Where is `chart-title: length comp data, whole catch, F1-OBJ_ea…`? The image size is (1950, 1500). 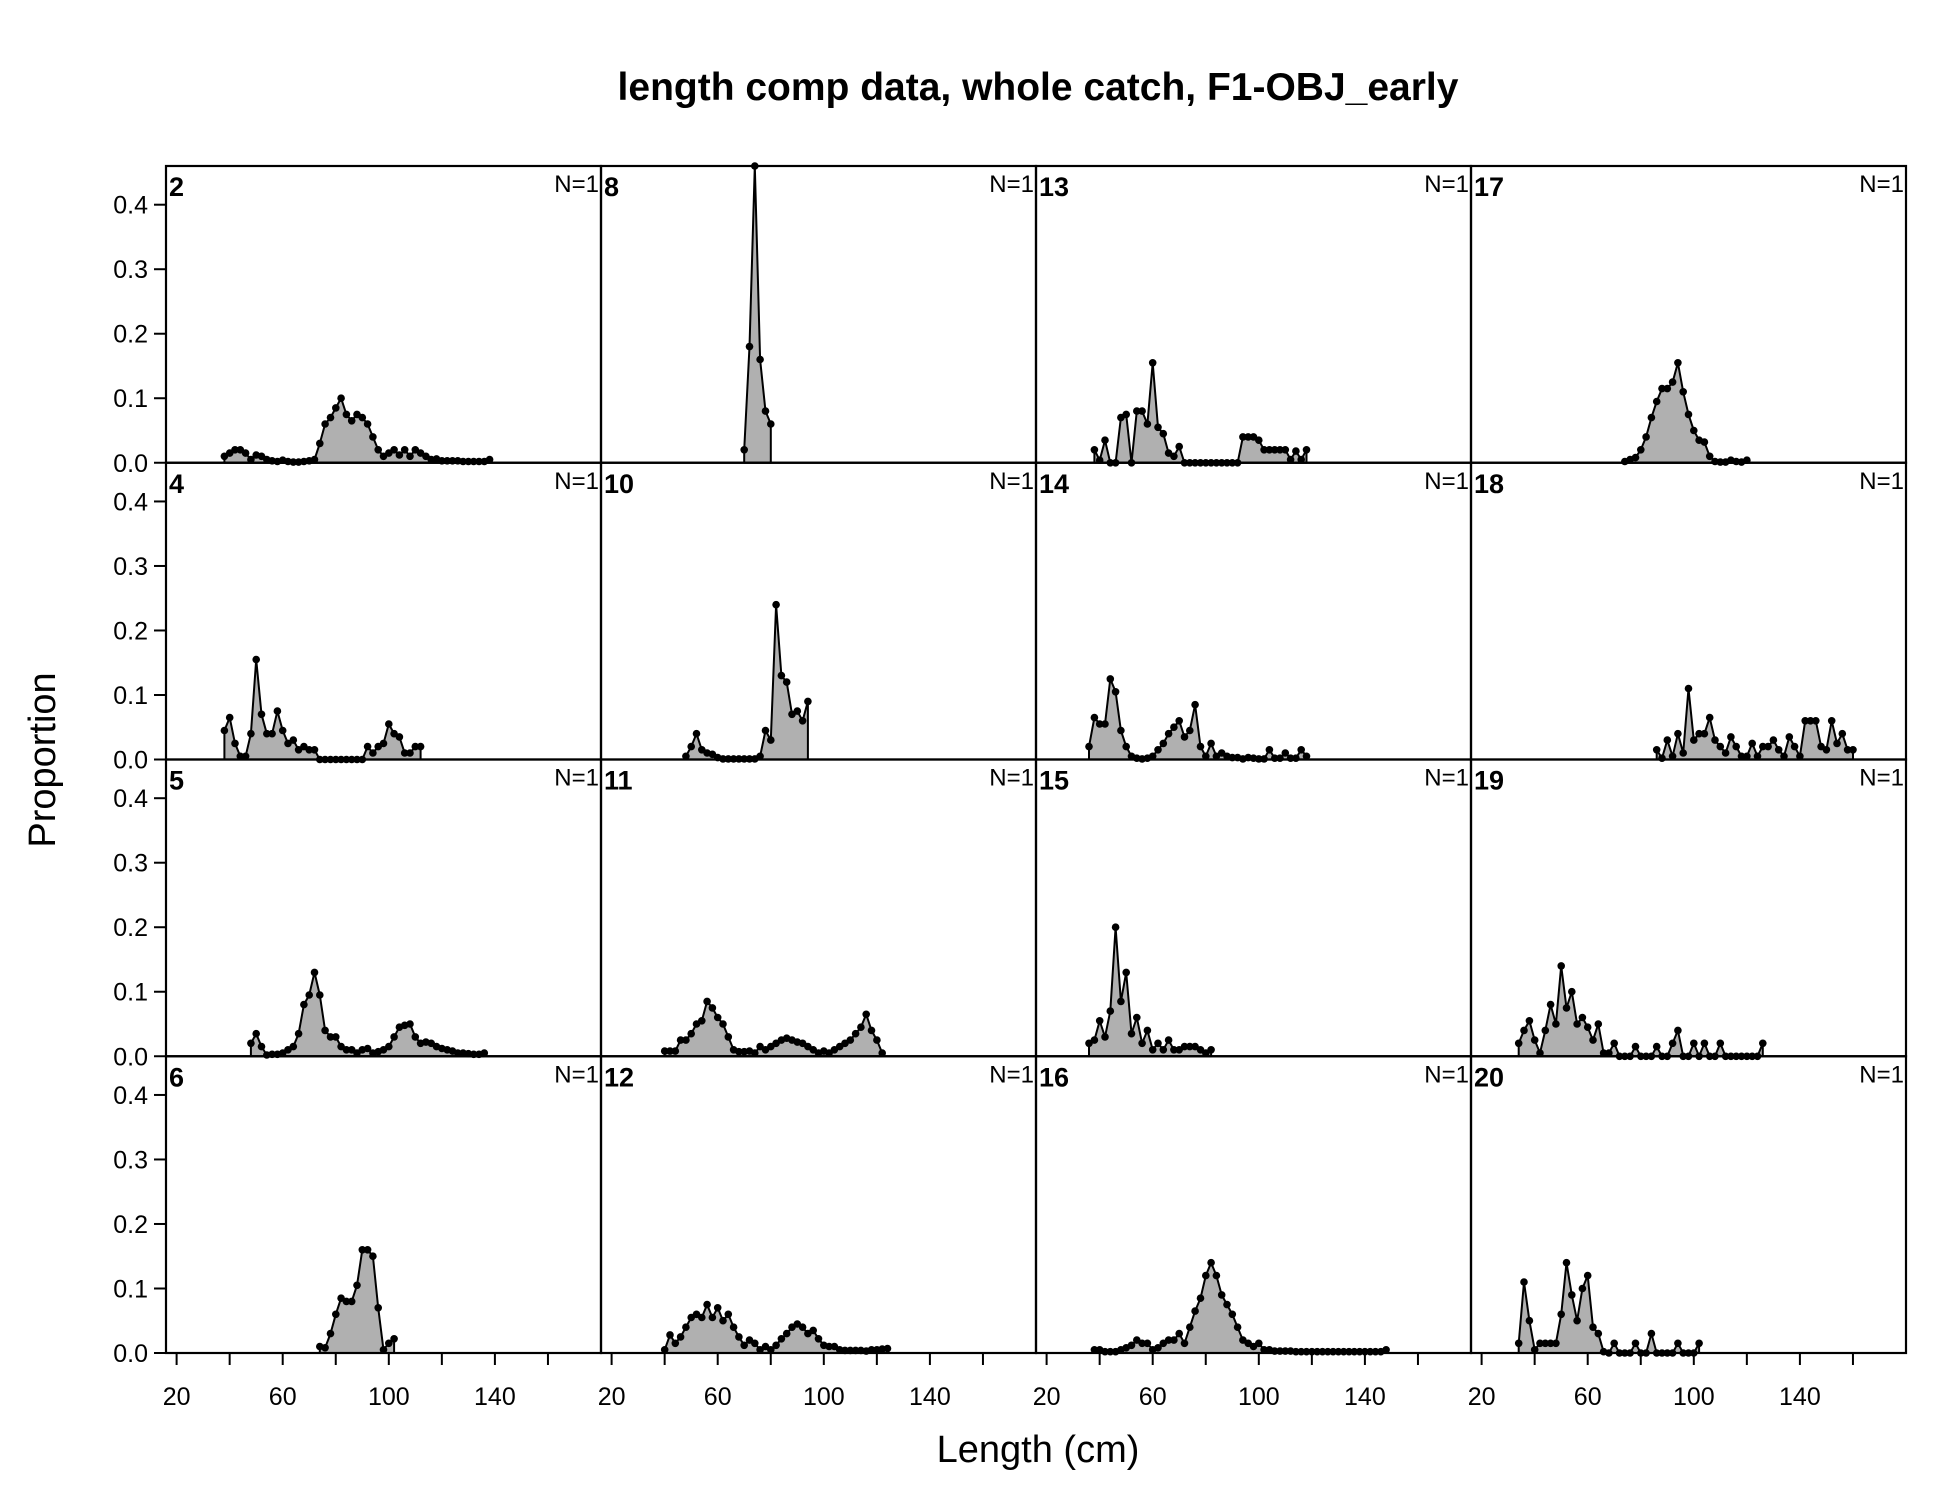
chart-title: length comp data, whole catch, F1-OBJ_ea… is located at coordinates (1038, 87).